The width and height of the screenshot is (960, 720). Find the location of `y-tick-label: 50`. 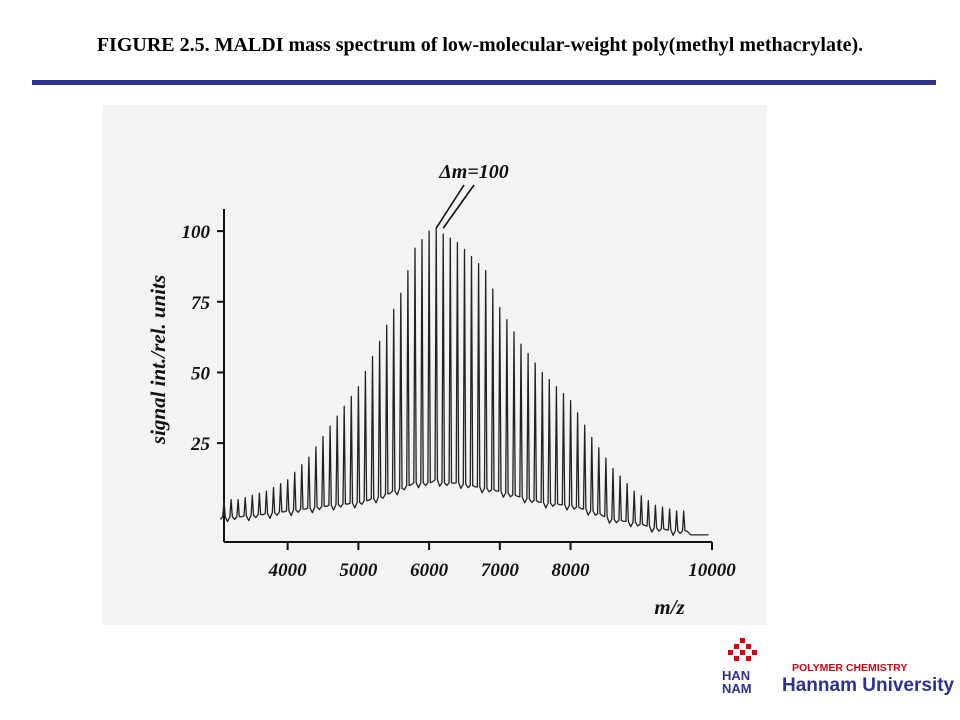

y-tick-label: 50 is located at coordinates (201, 373).